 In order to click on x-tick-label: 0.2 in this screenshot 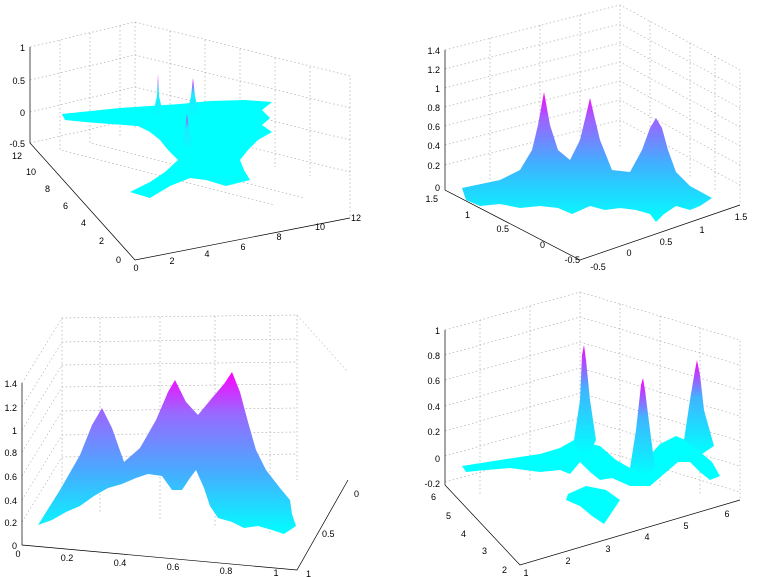, I will do `click(67, 558)`.